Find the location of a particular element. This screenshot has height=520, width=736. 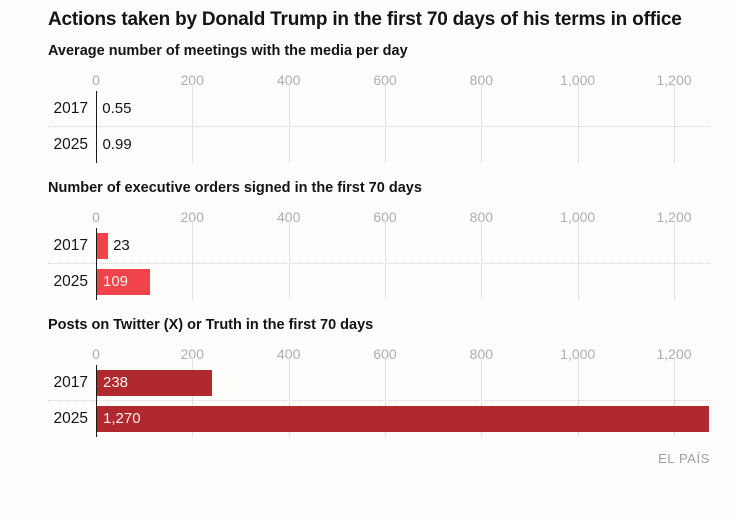

bar-row: 2025 0.99 is located at coordinates (379, 145).